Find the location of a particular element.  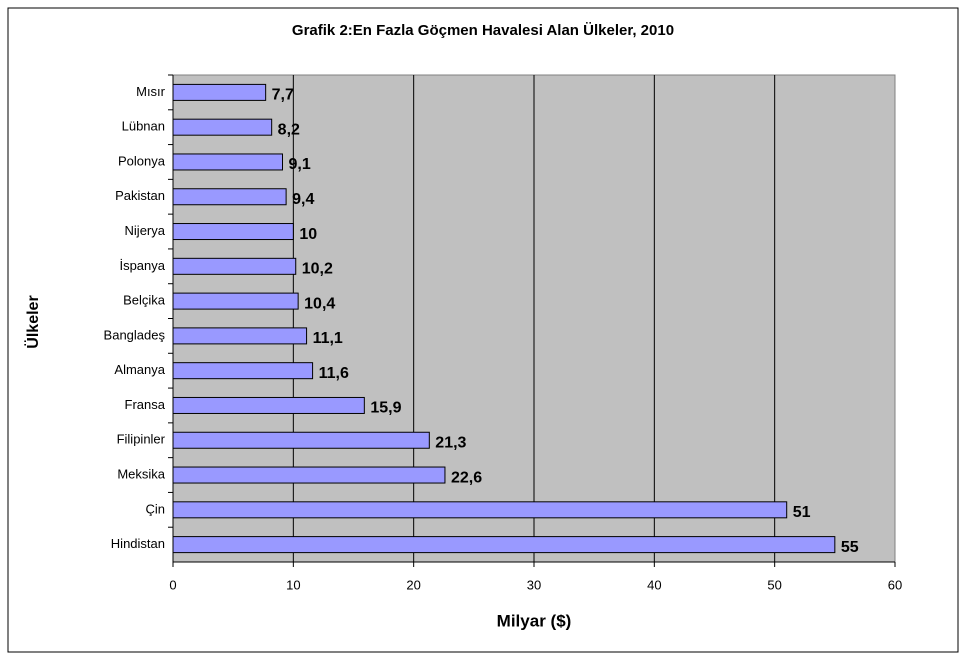

y-tick-label: Polonya is located at coordinates (142, 160).